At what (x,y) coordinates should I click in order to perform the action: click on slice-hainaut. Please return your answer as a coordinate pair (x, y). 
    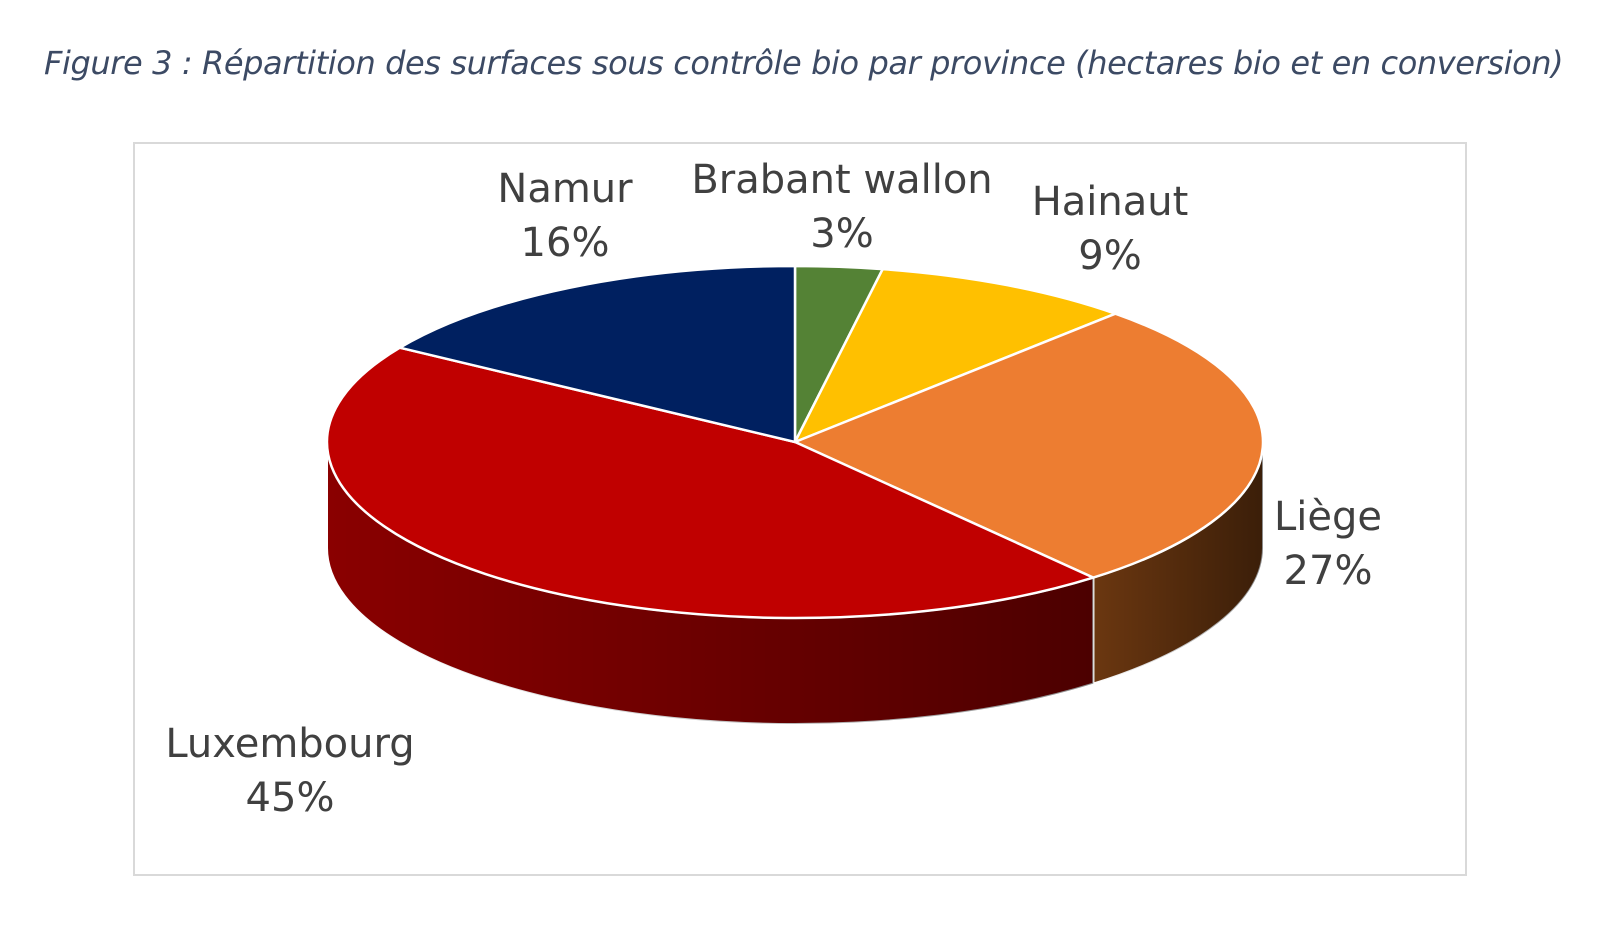
    Looking at the image, I should click on (955, 355).